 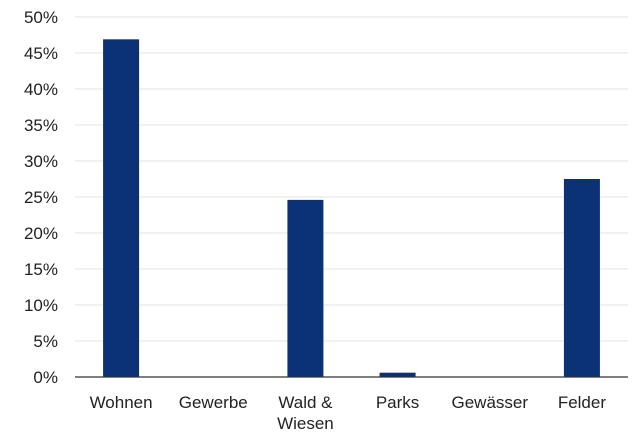 I want to click on y-tick-label: 45%, so click(x=41, y=53).